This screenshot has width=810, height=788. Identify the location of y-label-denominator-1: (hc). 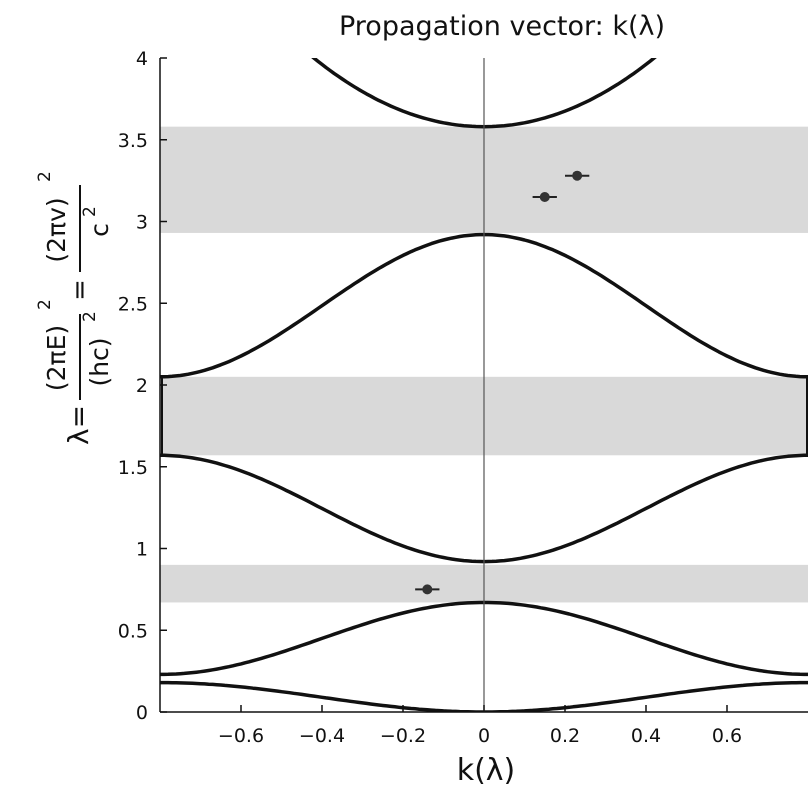
(99, 361).